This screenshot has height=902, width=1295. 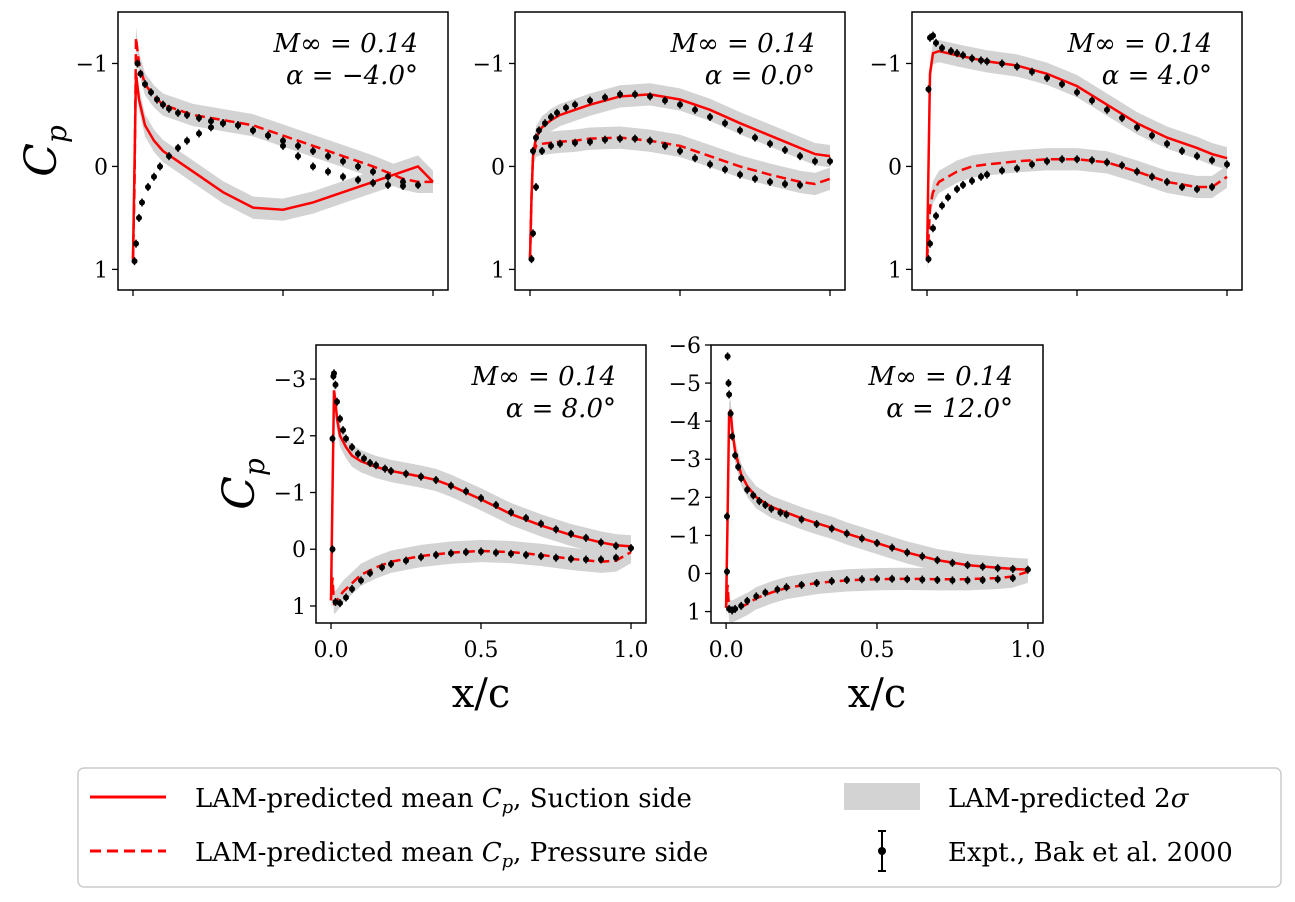 What do you see at coordinates (882, 796) in the screenshot?
I see `legend-band-swatch` at bounding box center [882, 796].